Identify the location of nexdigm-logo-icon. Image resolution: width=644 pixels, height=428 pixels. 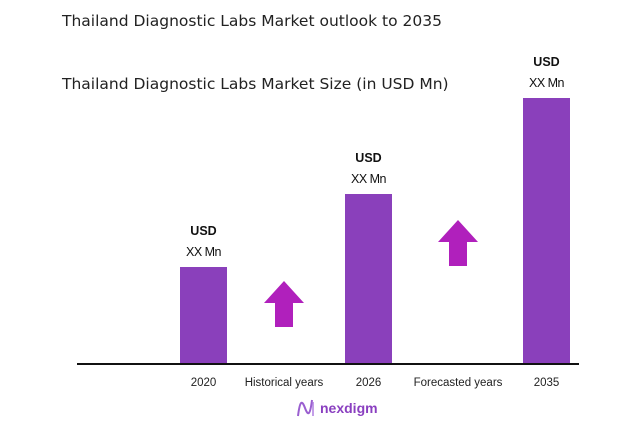
(305, 408).